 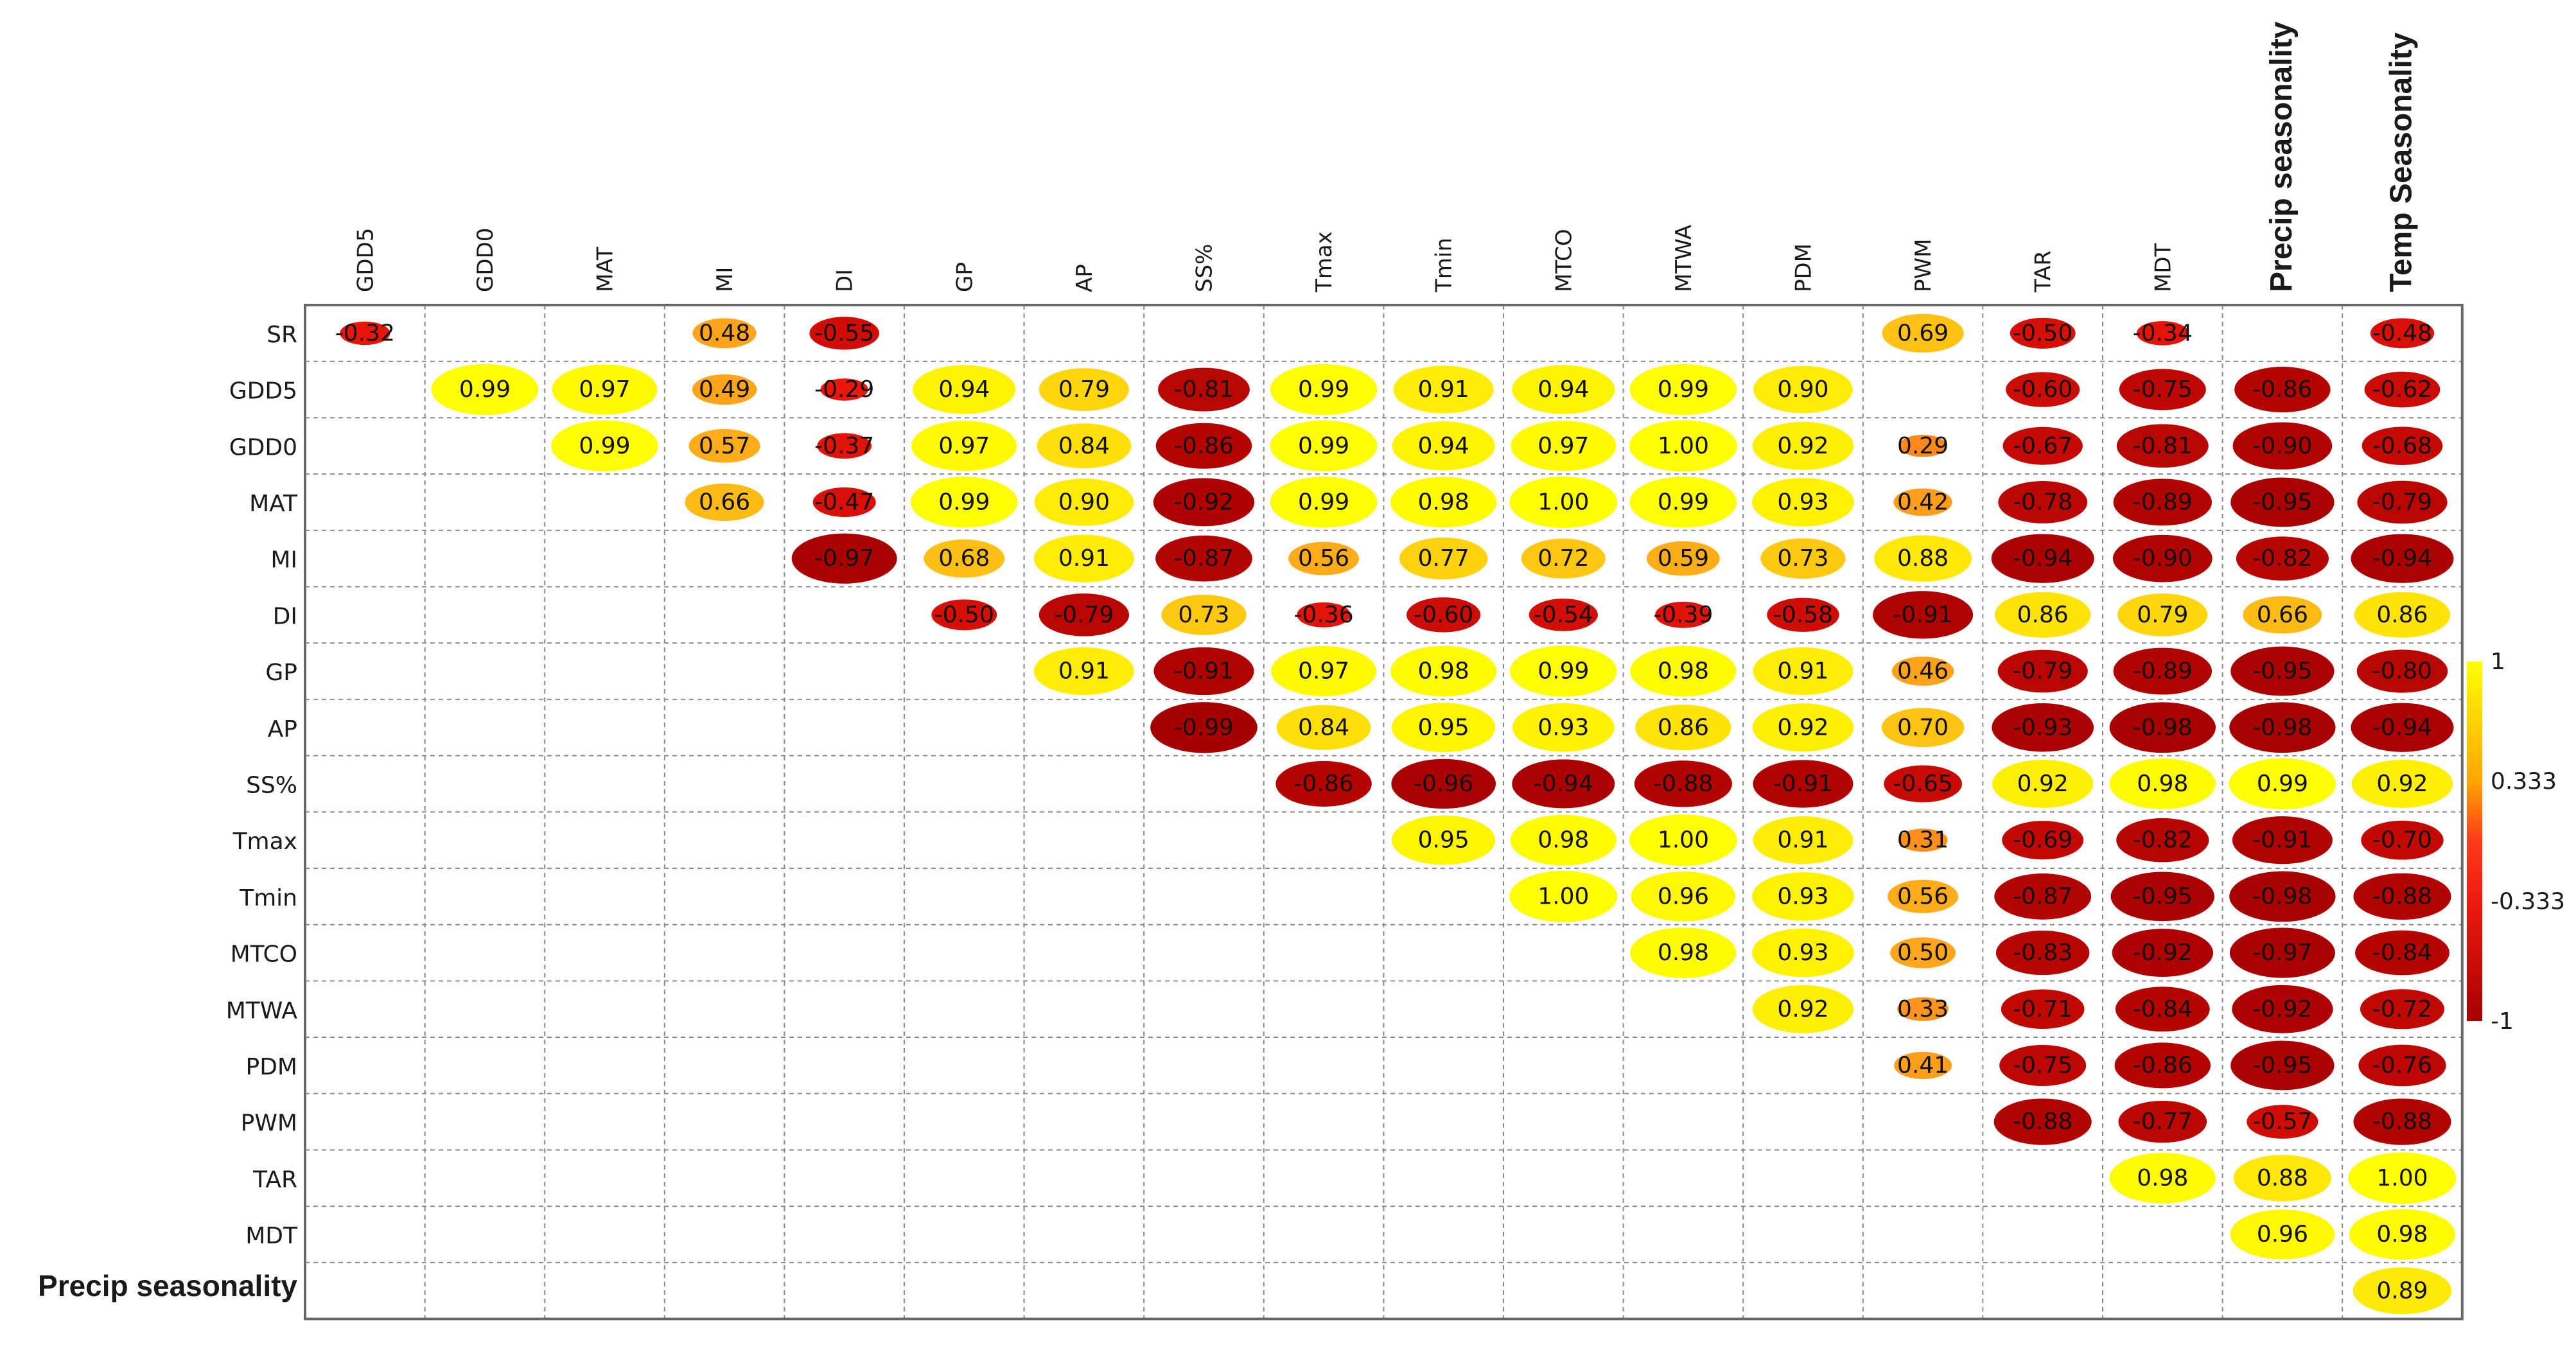 What do you see at coordinates (1084, 502) in the screenshot?
I see `correlation-value: 0.90` at bounding box center [1084, 502].